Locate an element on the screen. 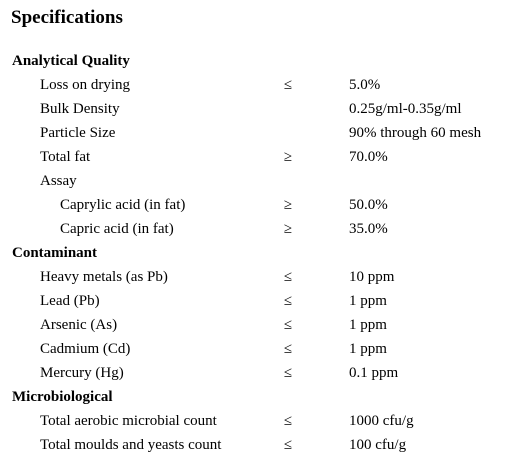 Image resolution: width=518 pixels, height=462 pixels. spec-label: Caprylic acid (in fat) is located at coordinates (123, 205).